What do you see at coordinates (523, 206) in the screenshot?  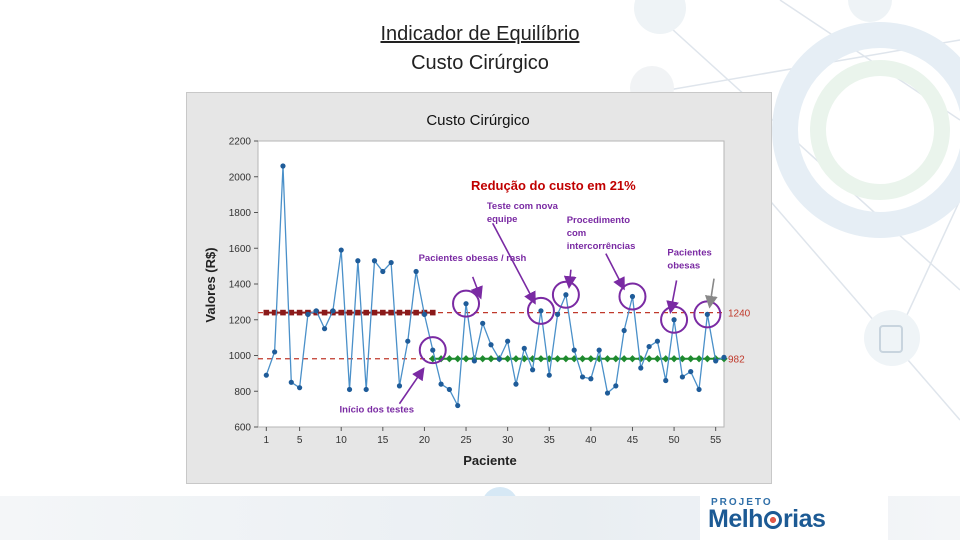 I see `annotation-label: Teste com nova` at bounding box center [523, 206].